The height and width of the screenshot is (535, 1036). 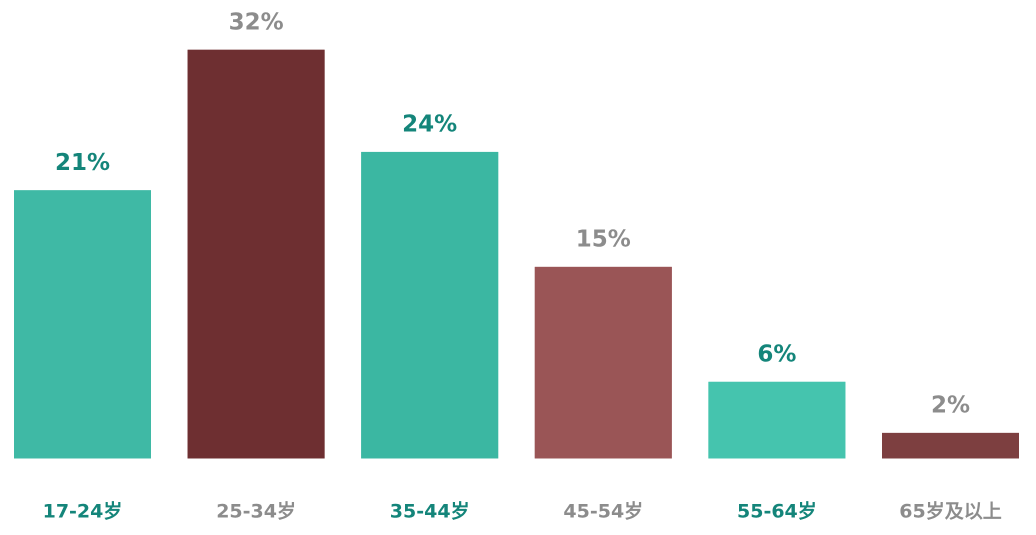 I want to click on value-label: 15%, so click(x=603, y=239).